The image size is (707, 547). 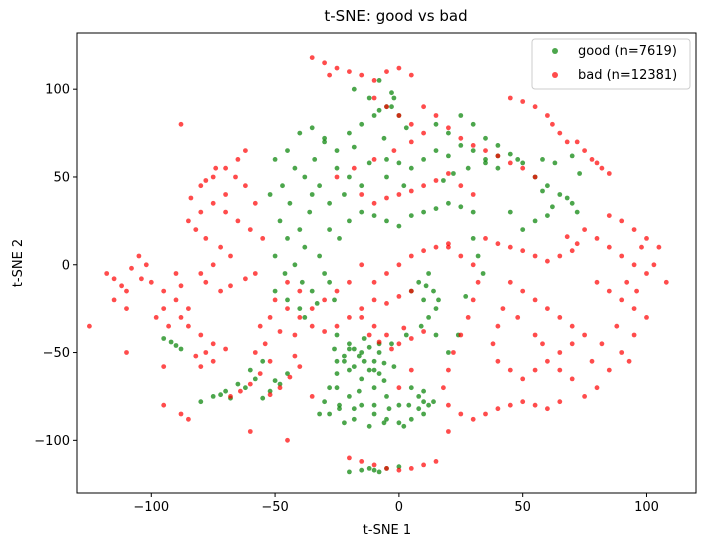 What do you see at coordinates (66, 265) in the screenshot?
I see `y-tick-label: 0` at bounding box center [66, 265].